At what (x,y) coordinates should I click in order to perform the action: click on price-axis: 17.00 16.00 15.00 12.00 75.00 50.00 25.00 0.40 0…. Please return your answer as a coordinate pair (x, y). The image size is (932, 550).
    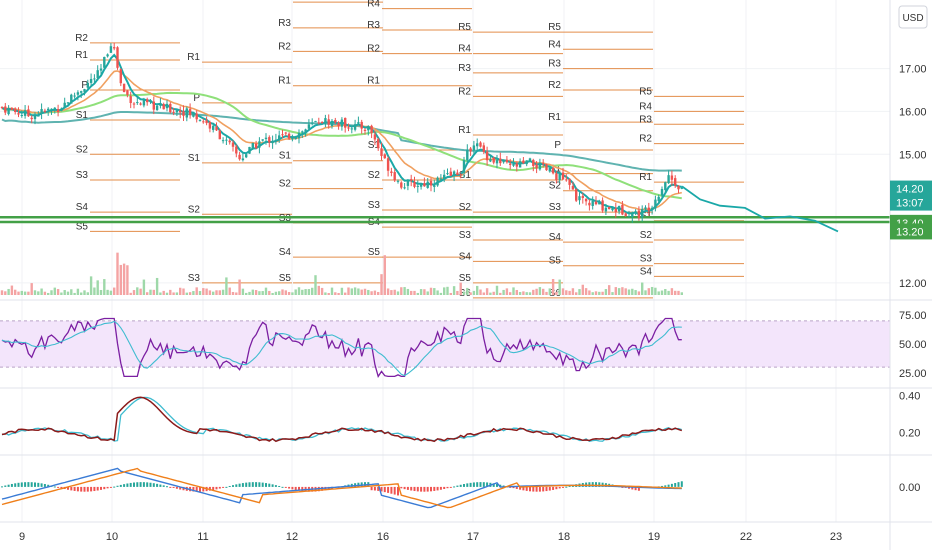
    Looking at the image, I should click on (913, 279).